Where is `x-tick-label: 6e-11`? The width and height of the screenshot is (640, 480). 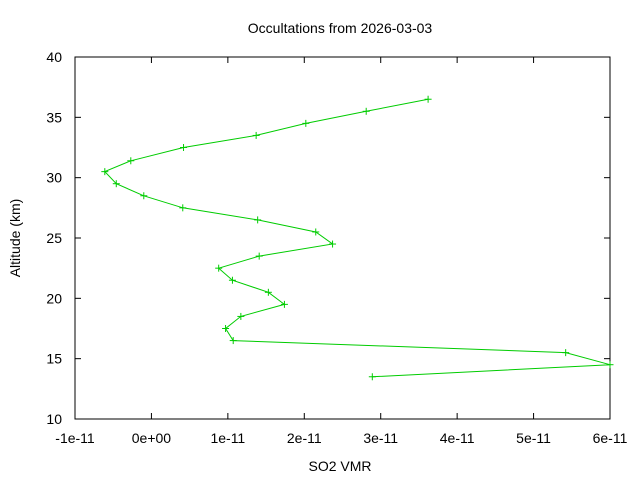 x-tick-label: 6e-11 is located at coordinates (610, 438).